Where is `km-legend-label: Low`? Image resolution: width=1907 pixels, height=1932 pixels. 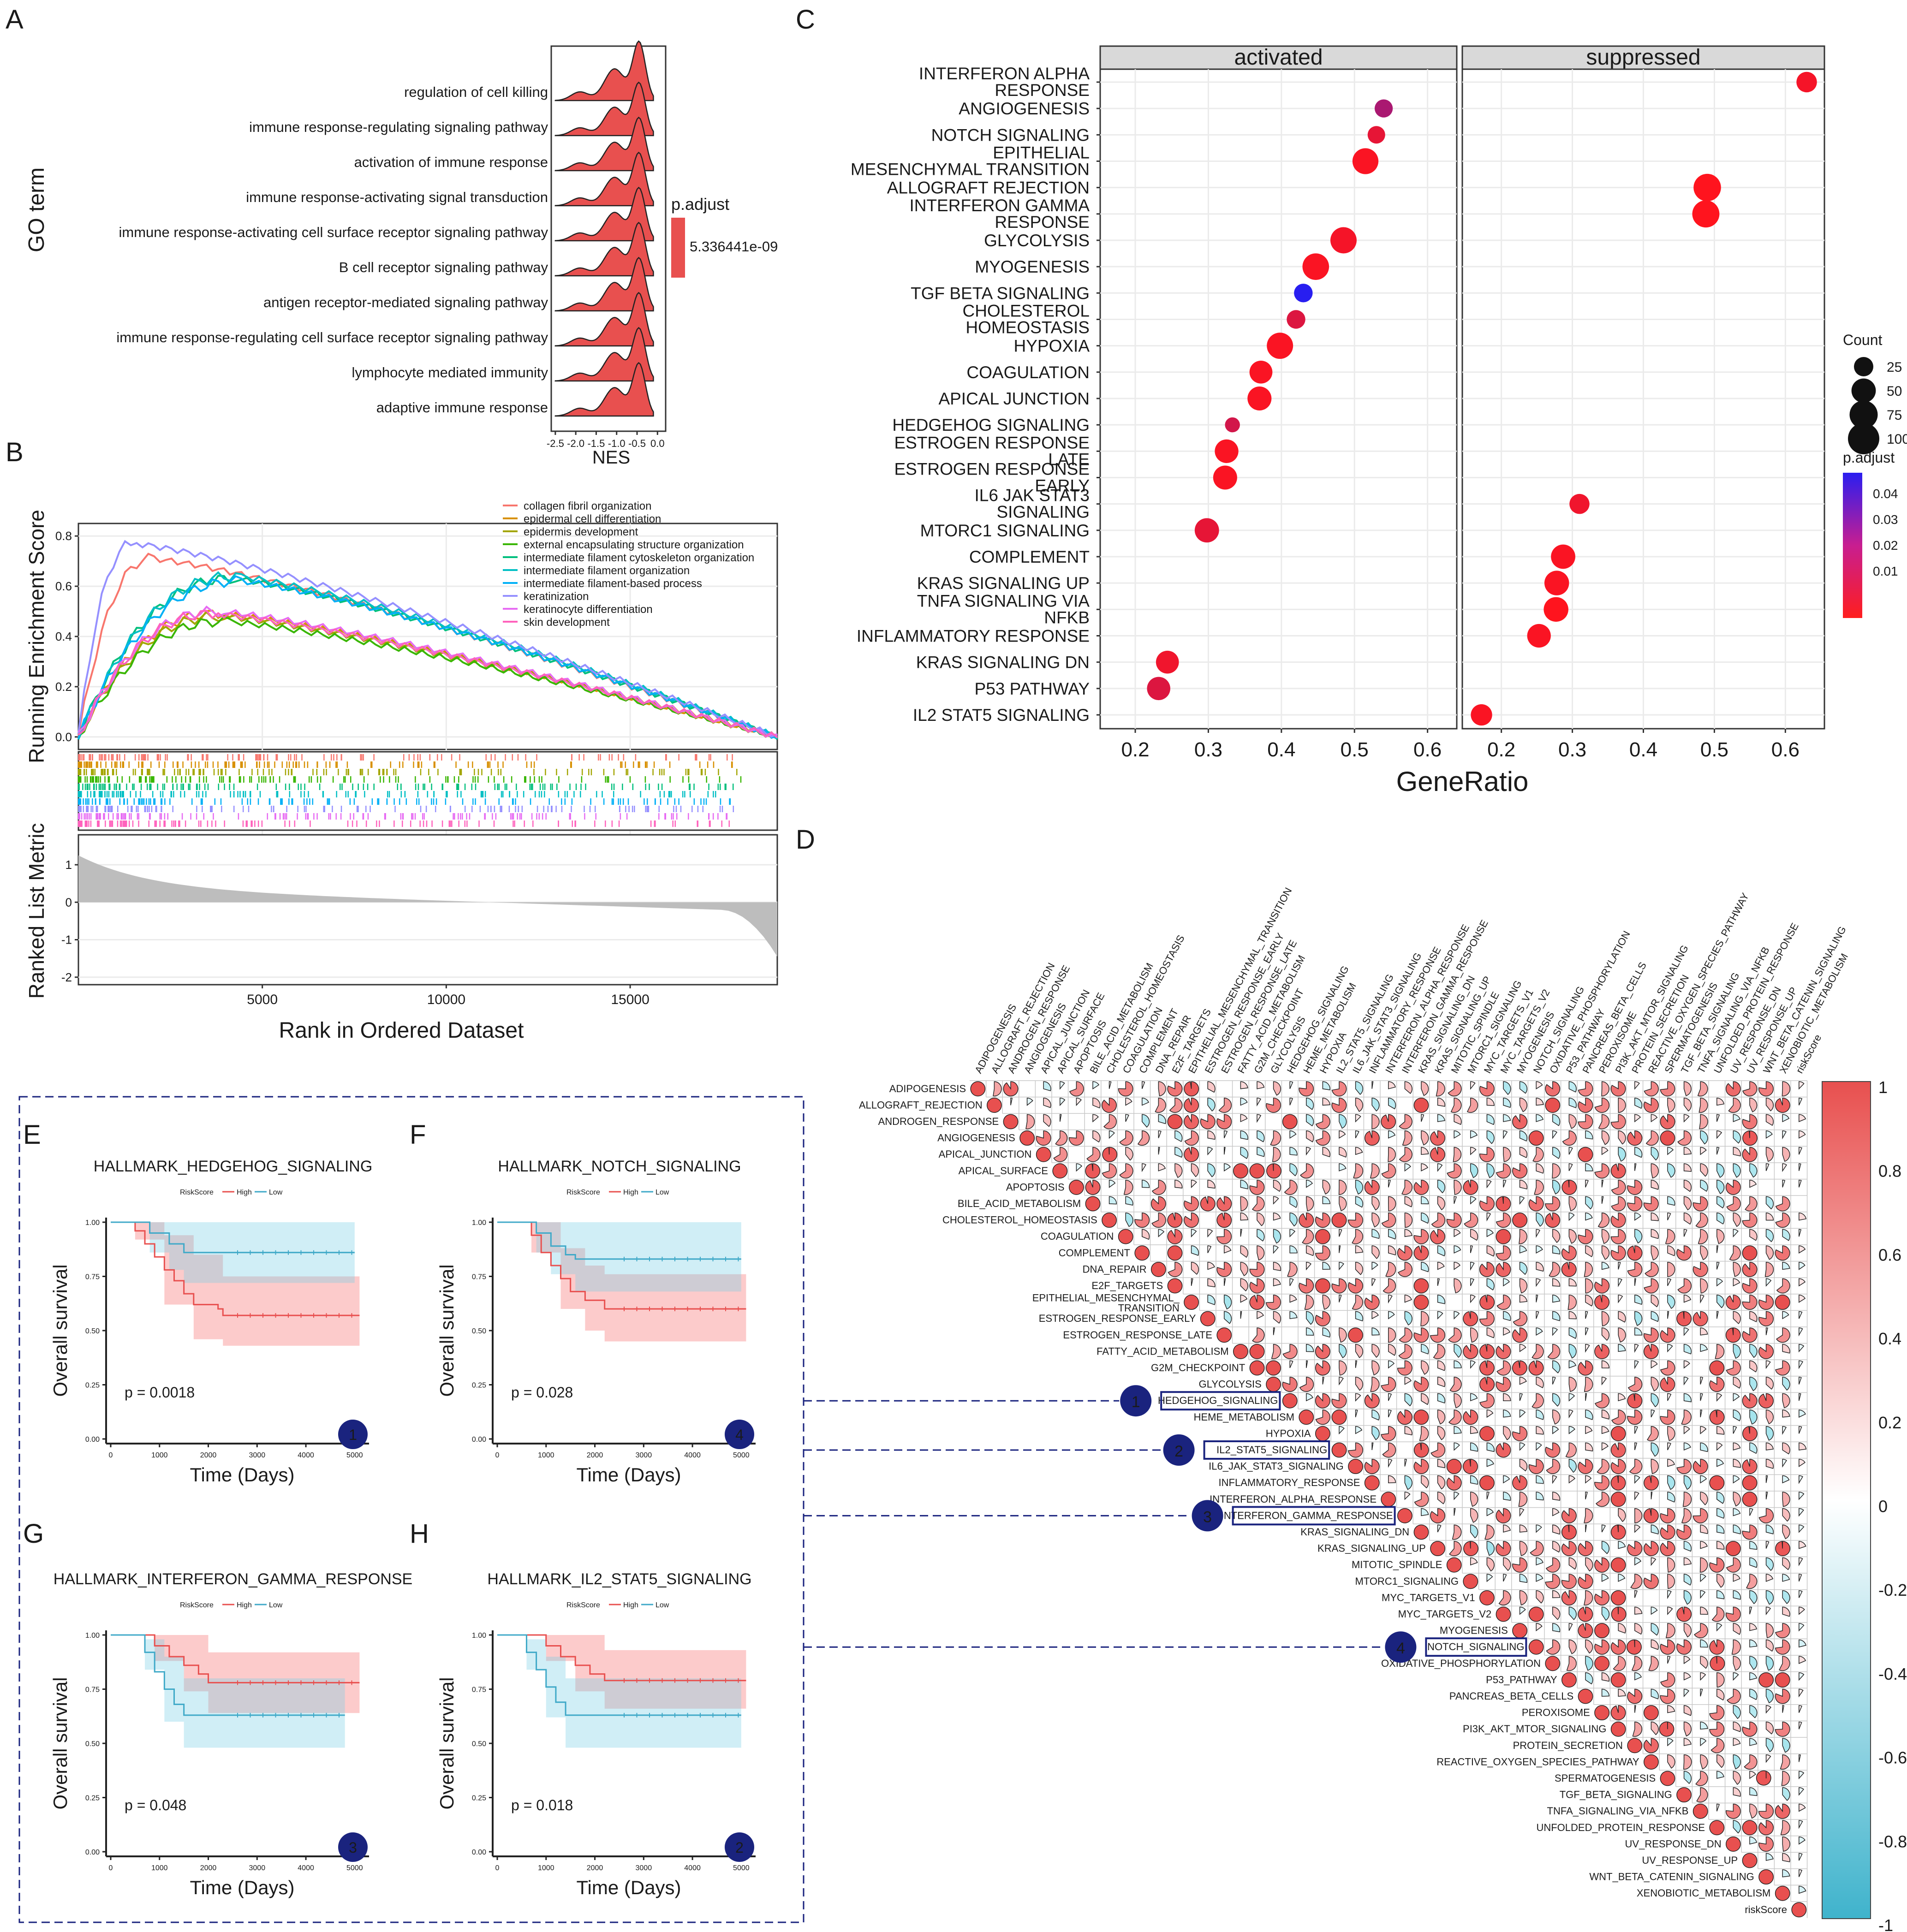
km-legend-label: Low is located at coordinates (276, 1192).